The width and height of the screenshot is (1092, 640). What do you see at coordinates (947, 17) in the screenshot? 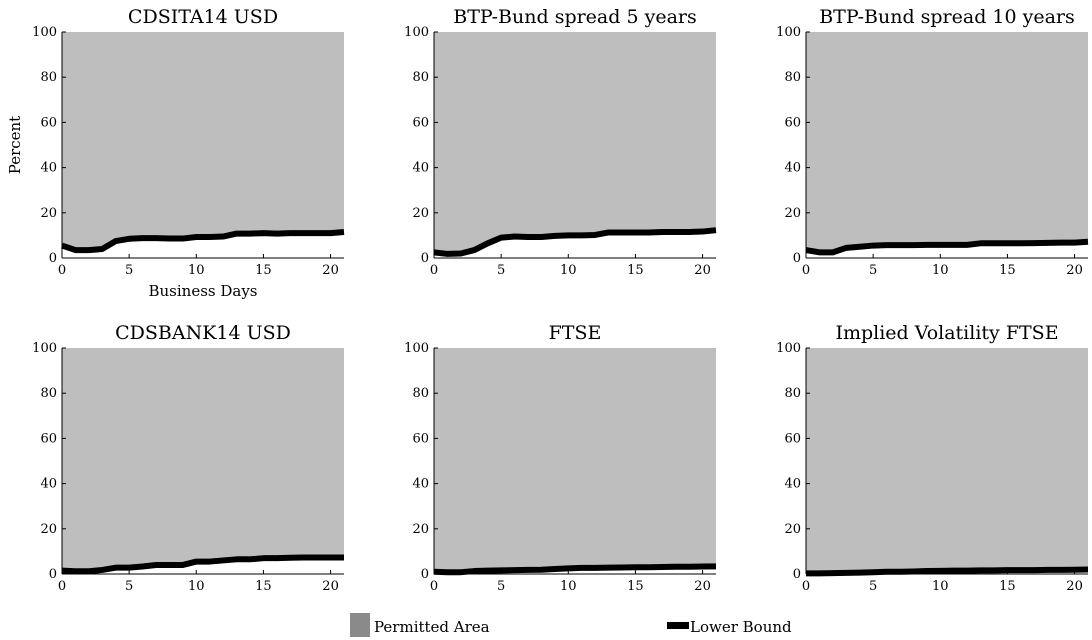
I see `chart-title: BTP-Bund spread 10 years` at bounding box center [947, 17].